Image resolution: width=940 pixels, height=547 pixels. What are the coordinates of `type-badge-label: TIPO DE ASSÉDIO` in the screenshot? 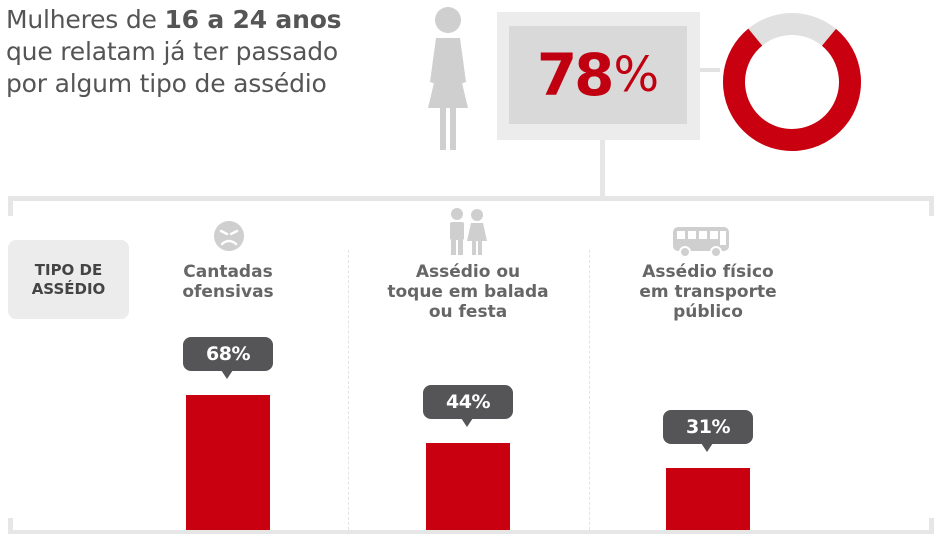 It's located at (68, 279).